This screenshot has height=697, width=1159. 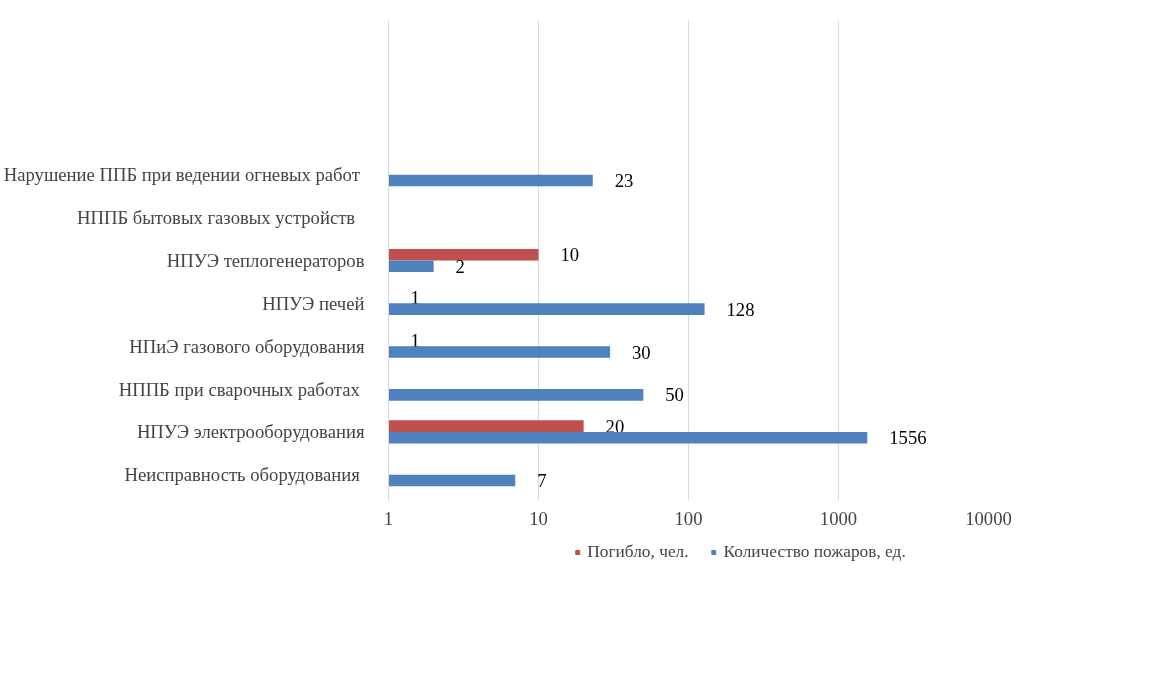 I want to click on x-tick-label: 10000, so click(x=988, y=518).